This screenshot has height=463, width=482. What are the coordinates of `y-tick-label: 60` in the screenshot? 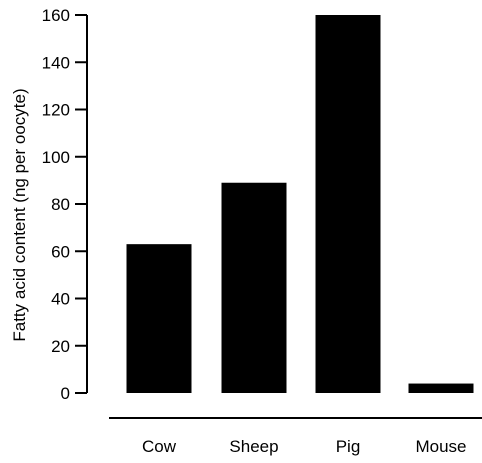 It's located at (60, 251).